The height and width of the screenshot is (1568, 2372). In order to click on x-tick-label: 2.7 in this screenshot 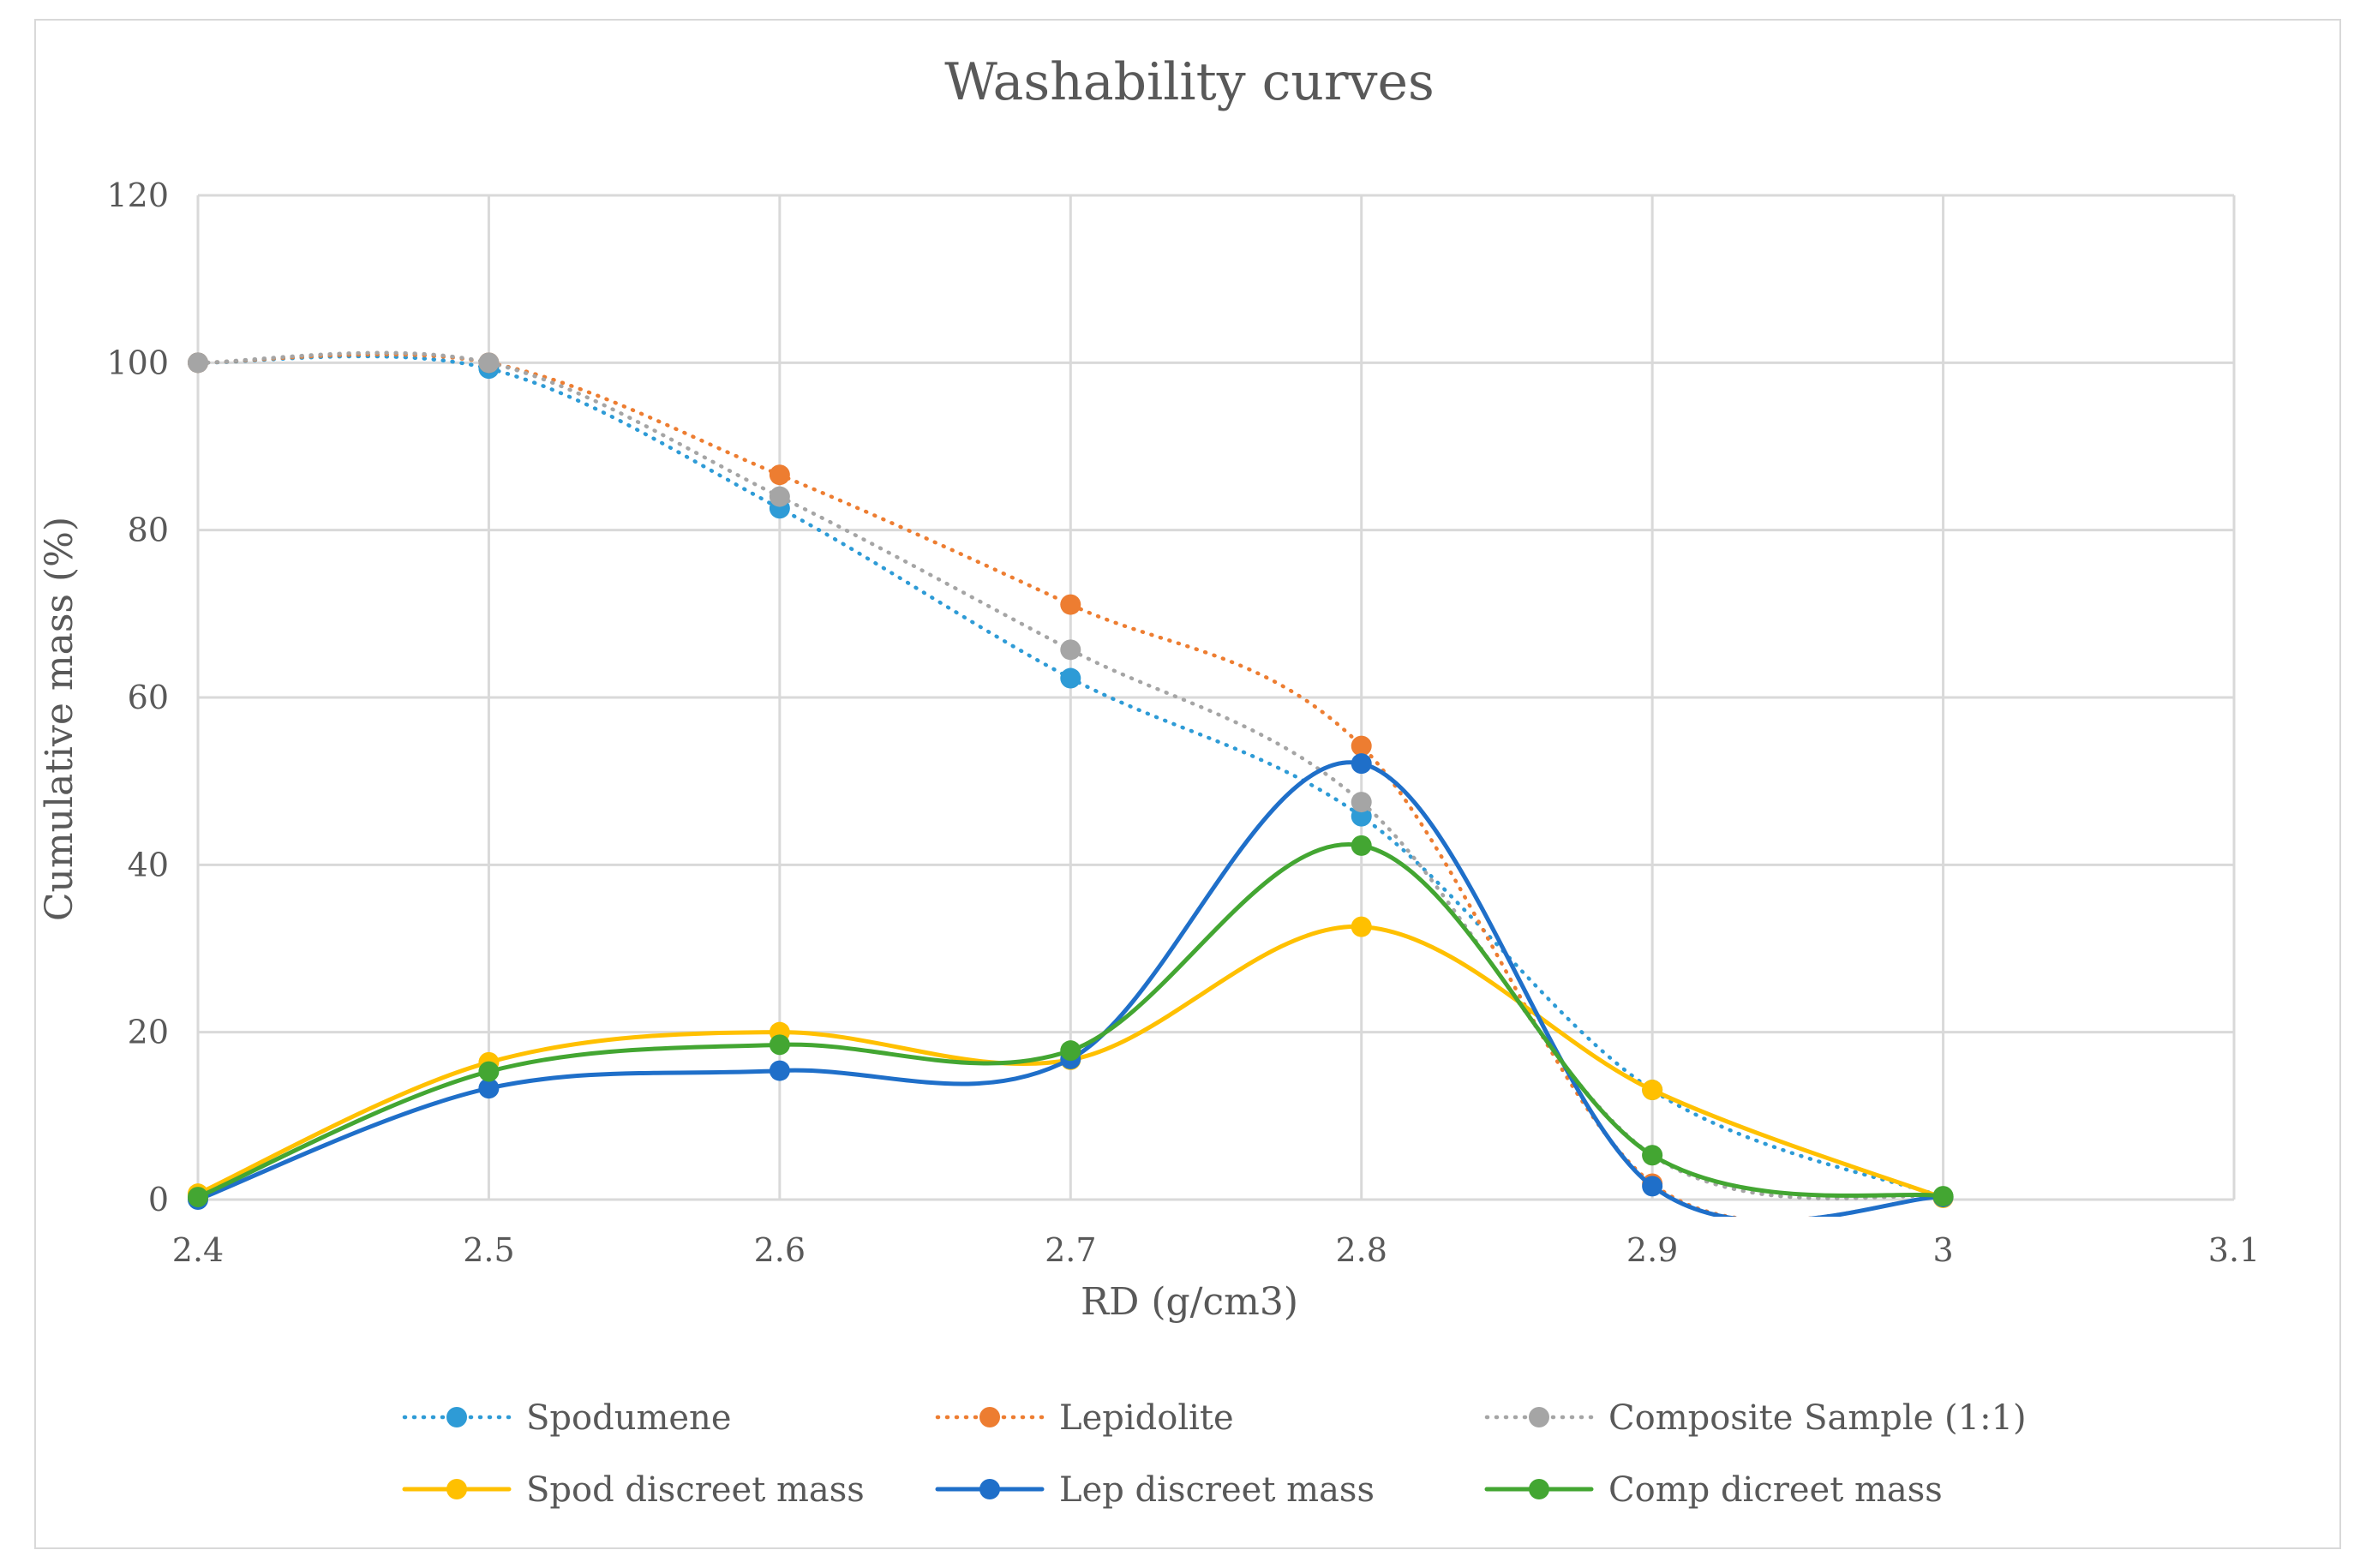, I will do `click(1070, 1250)`.